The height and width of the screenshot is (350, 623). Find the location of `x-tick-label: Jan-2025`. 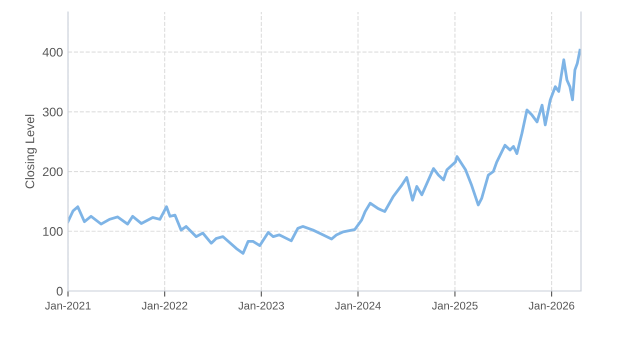

x-tick-label: Jan-2025 is located at coordinates (455, 306).